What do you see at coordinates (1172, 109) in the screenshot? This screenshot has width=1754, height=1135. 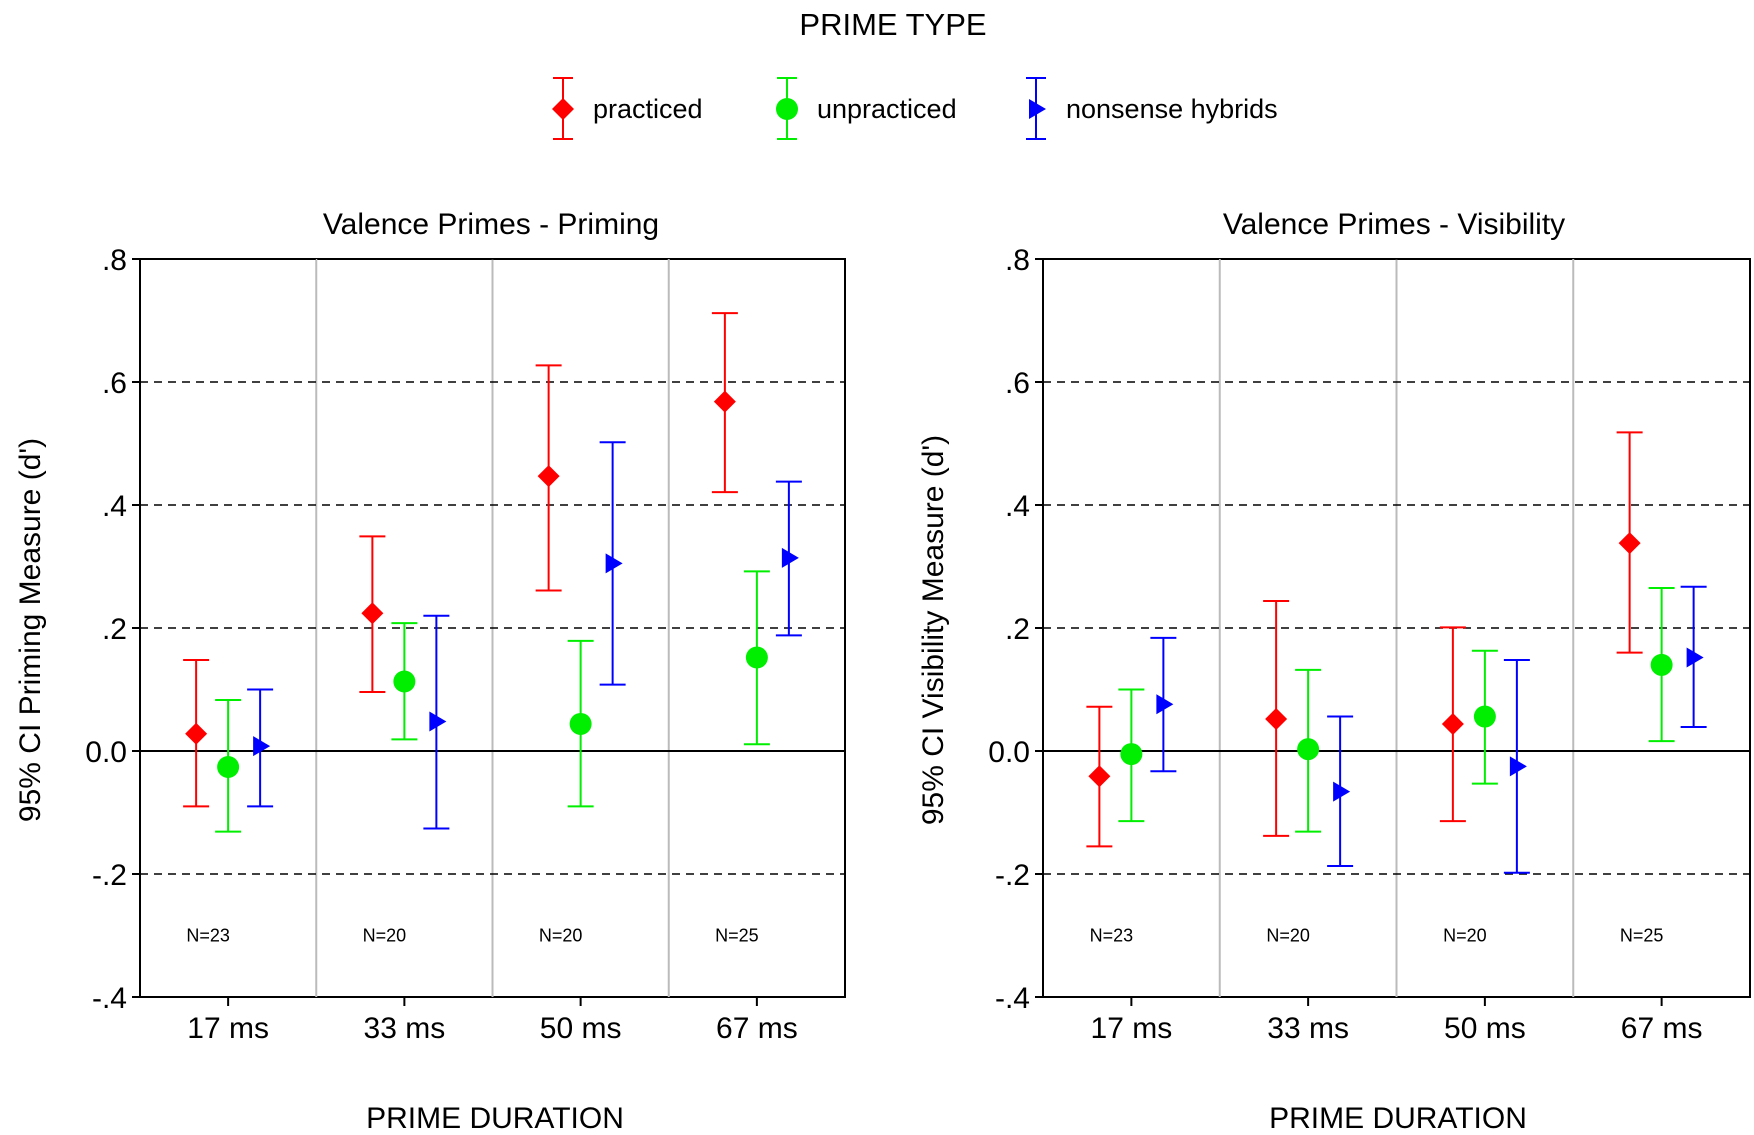 I see `legend-label: nonsense hybrids` at bounding box center [1172, 109].